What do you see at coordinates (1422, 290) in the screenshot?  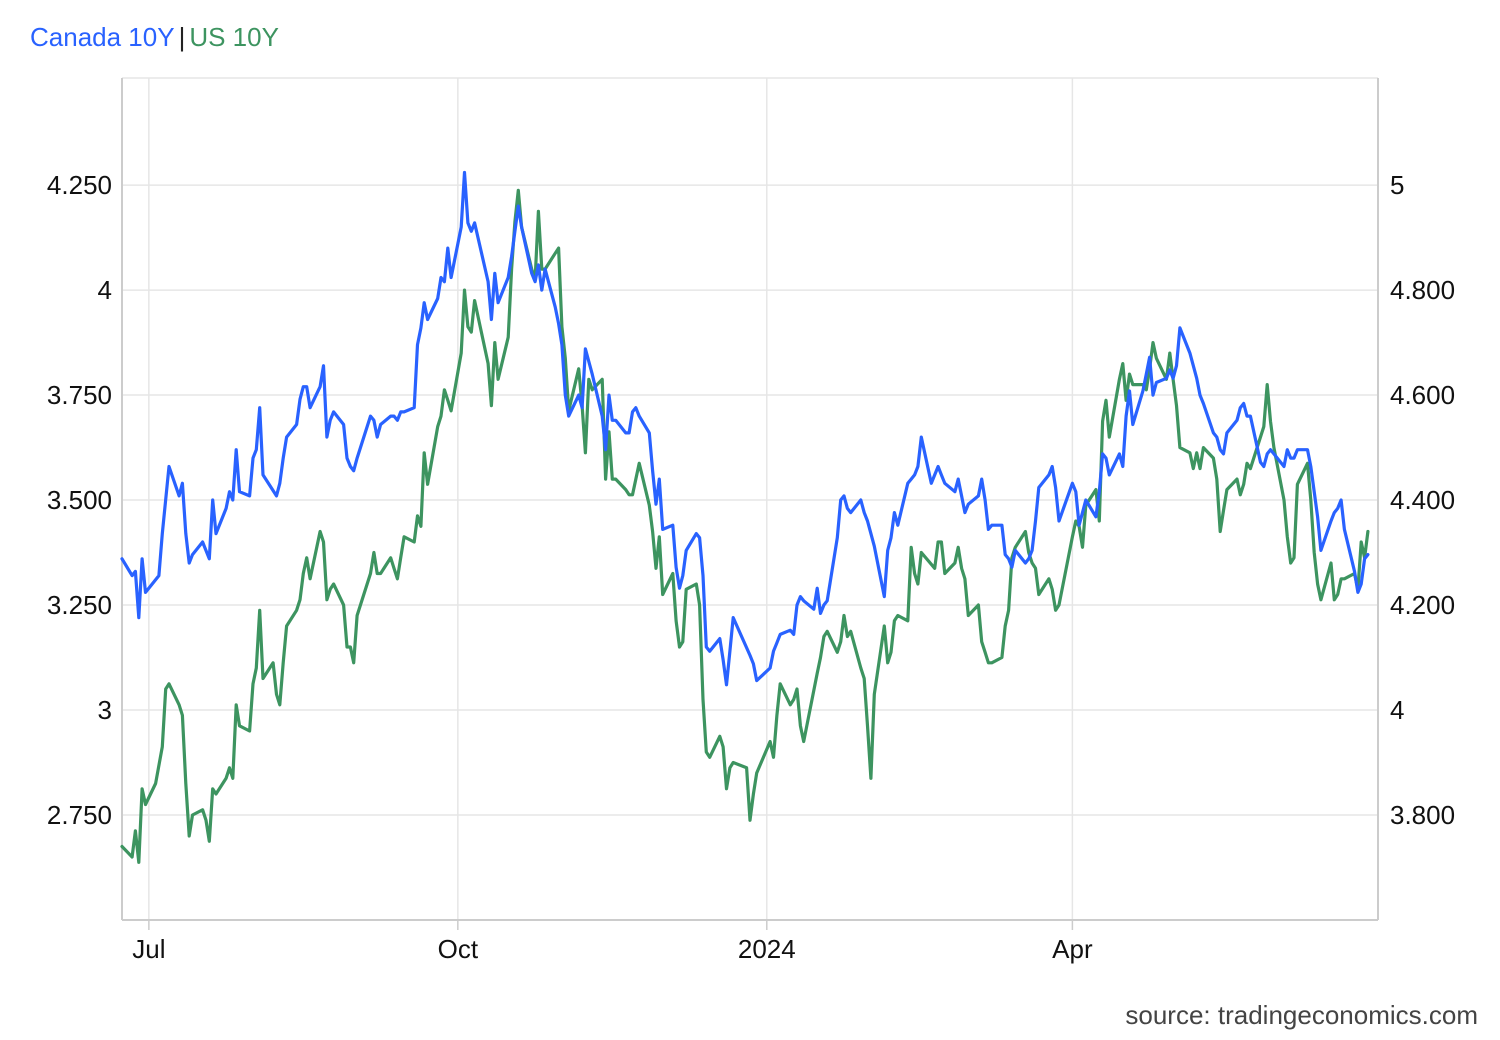 I see `y-right-tick-label: 4.800` at bounding box center [1422, 290].